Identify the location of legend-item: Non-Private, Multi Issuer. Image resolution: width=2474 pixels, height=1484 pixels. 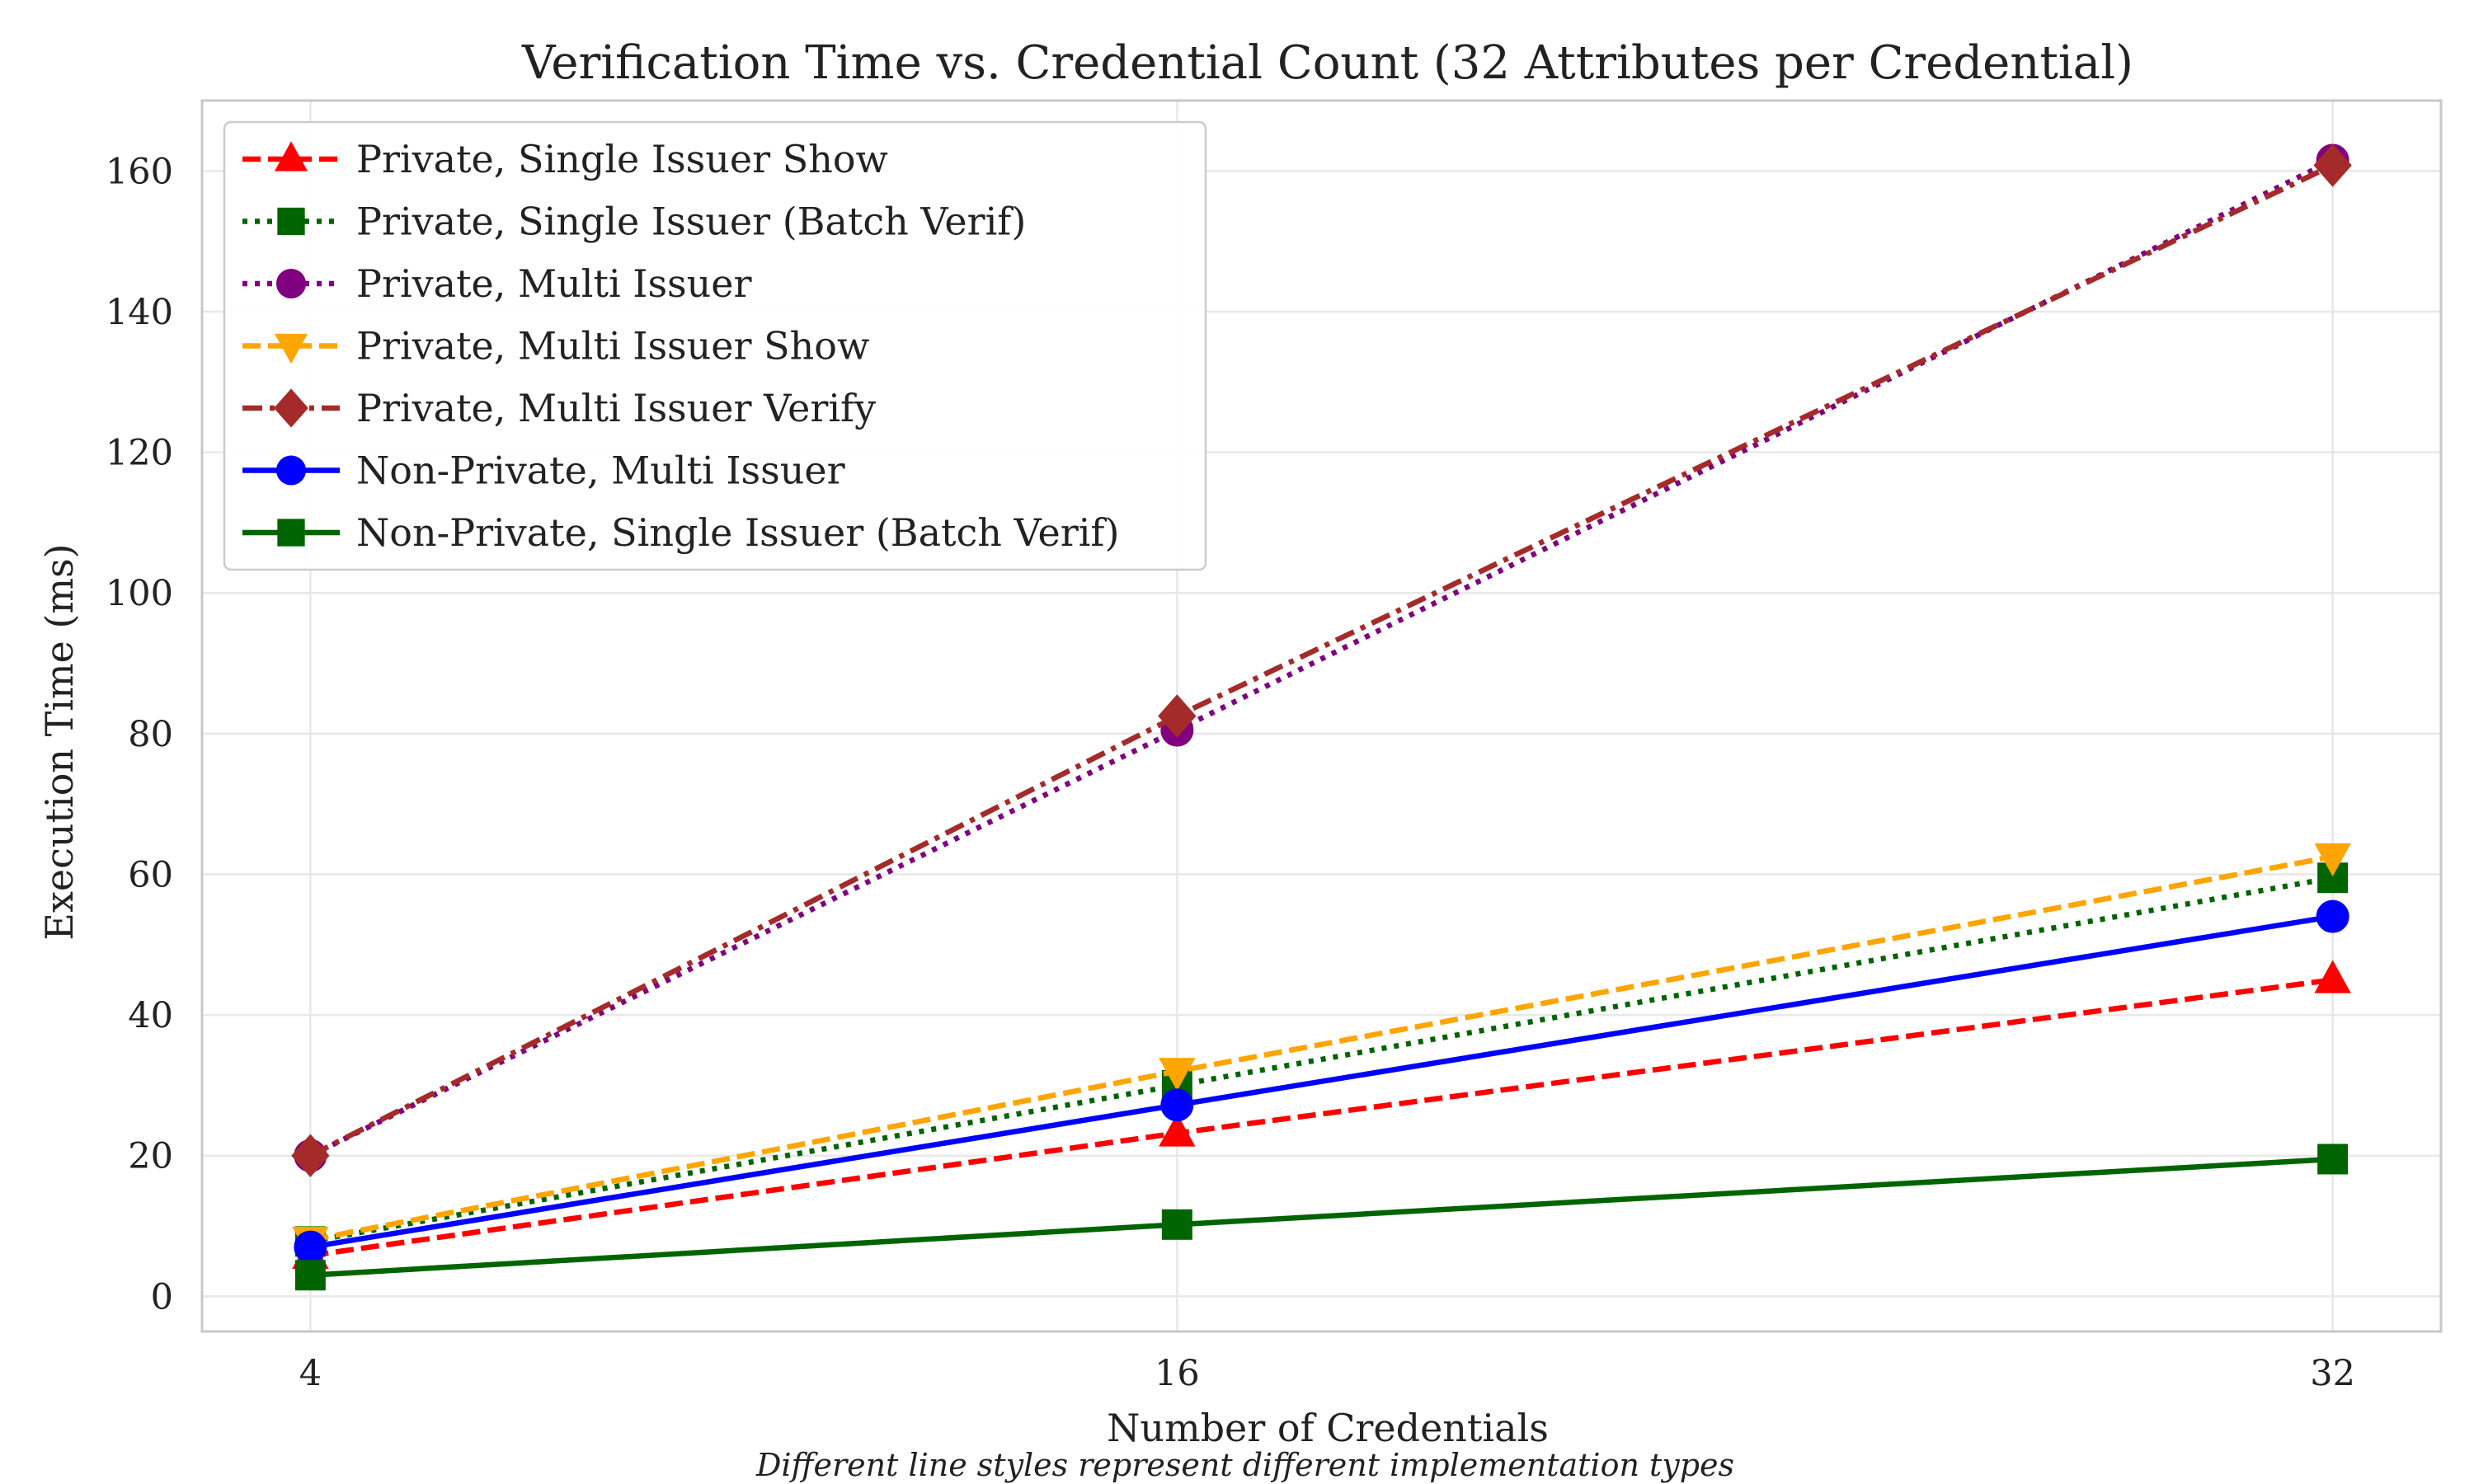
(543, 470).